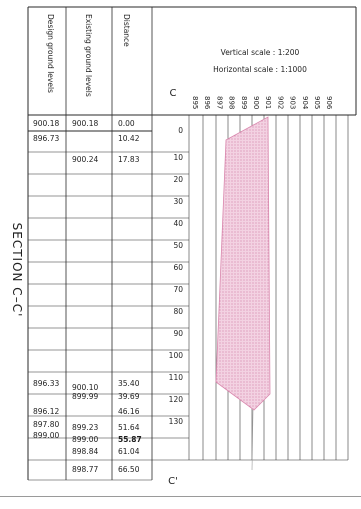 The image size is (361, 509). Describe the element at coordinates (280, 102) in the screenshot. I see `level-tick-902: 902` at that location.